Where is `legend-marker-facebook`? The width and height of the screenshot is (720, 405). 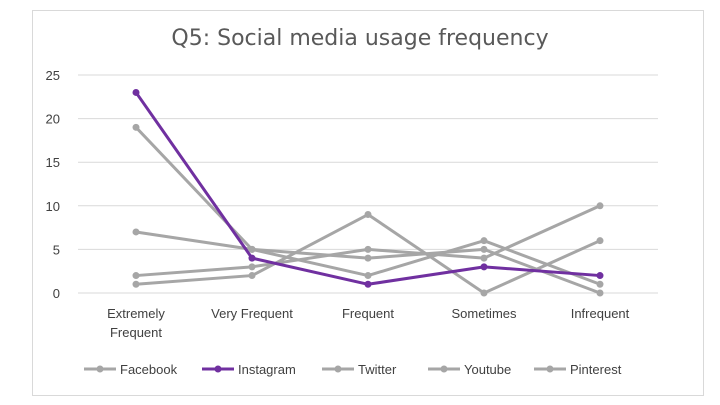
legend-marker-facebook is located at coordinates (100, 369).